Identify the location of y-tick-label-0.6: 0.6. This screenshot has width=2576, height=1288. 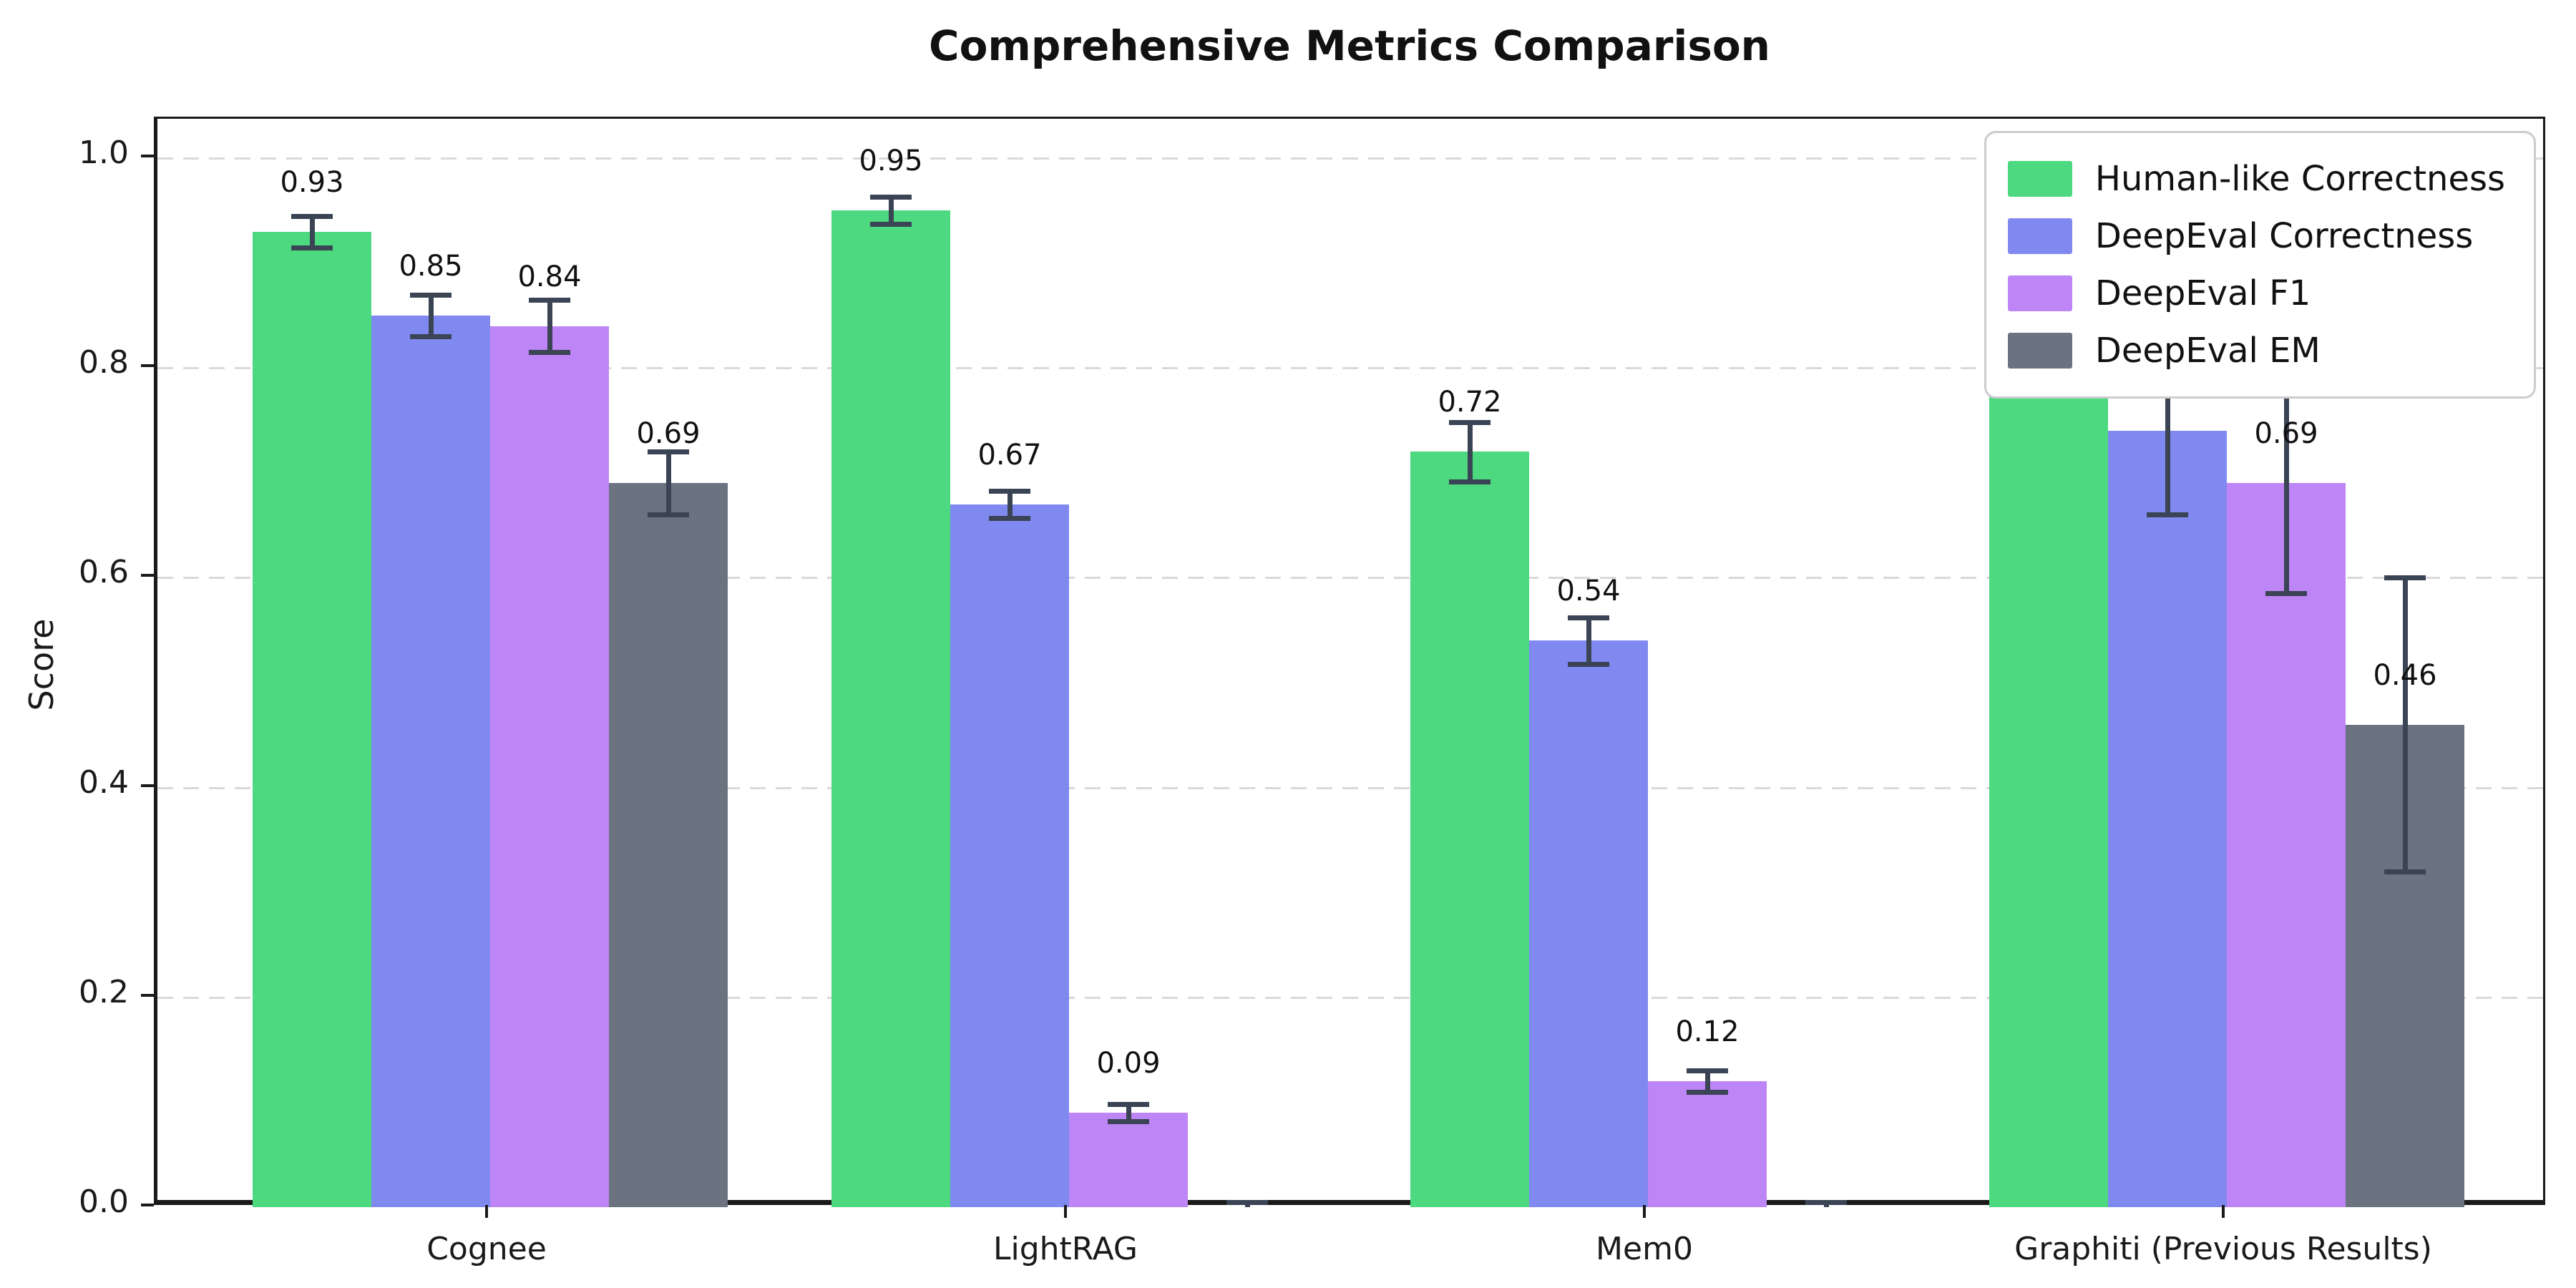
(104, 572).